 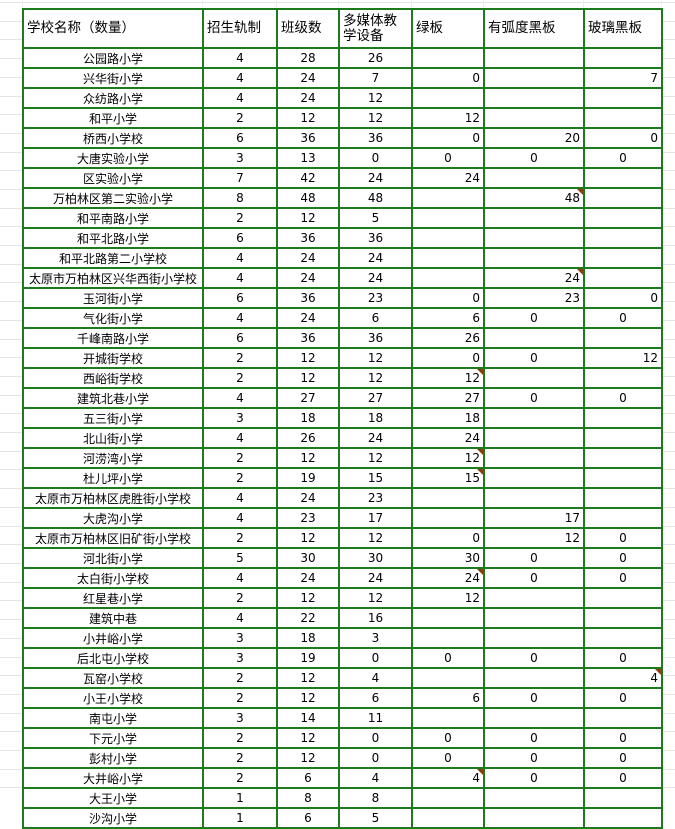 What do you see at coordinates (113, 518) in the screenshot?
I see `cell-school-name: 大虎沟小学` at bounding box center [113, 518].